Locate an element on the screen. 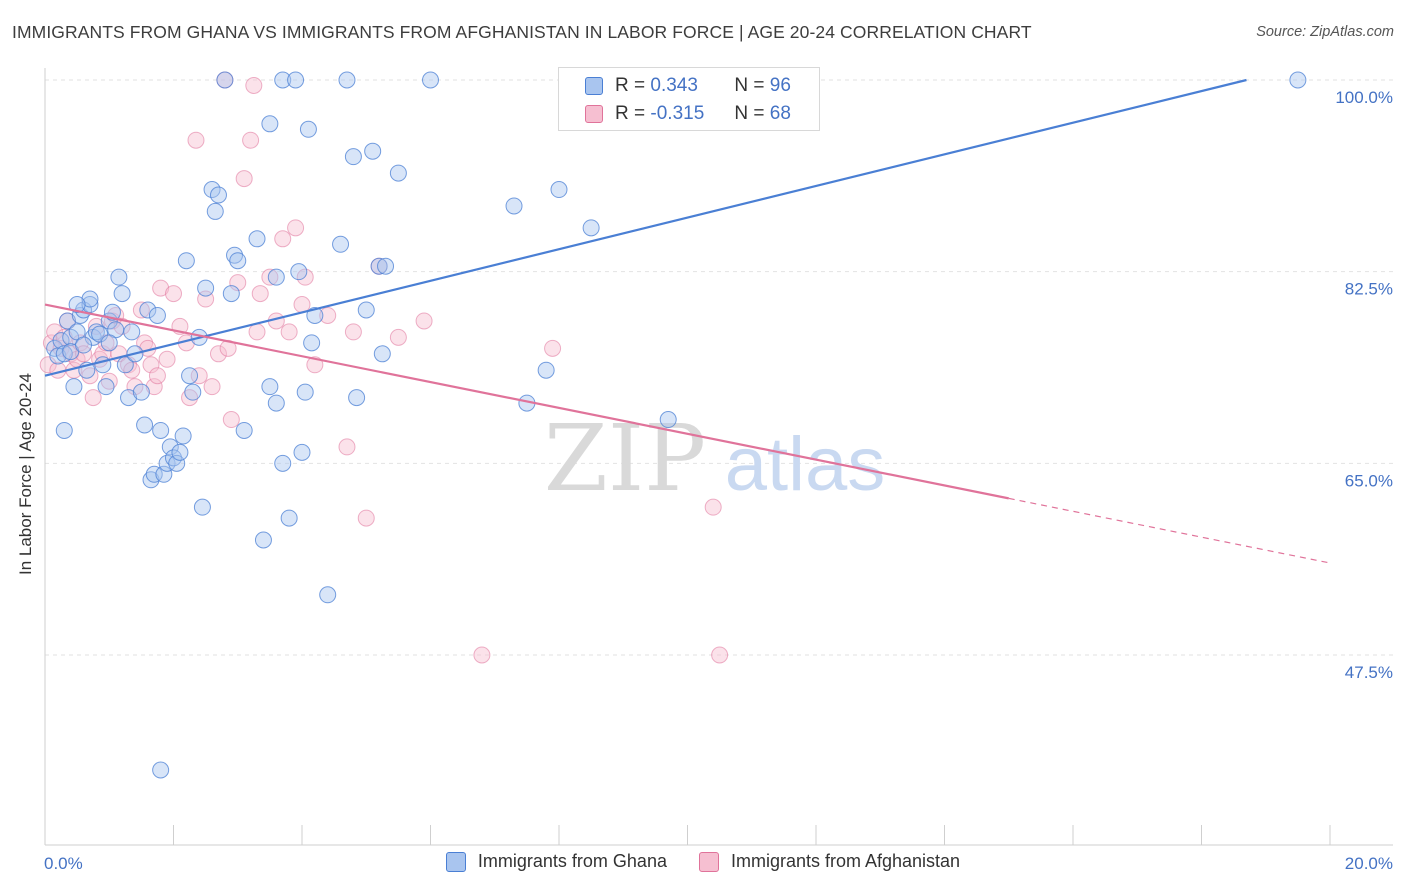  n-value: 68 is located at coordinates (780, 113).